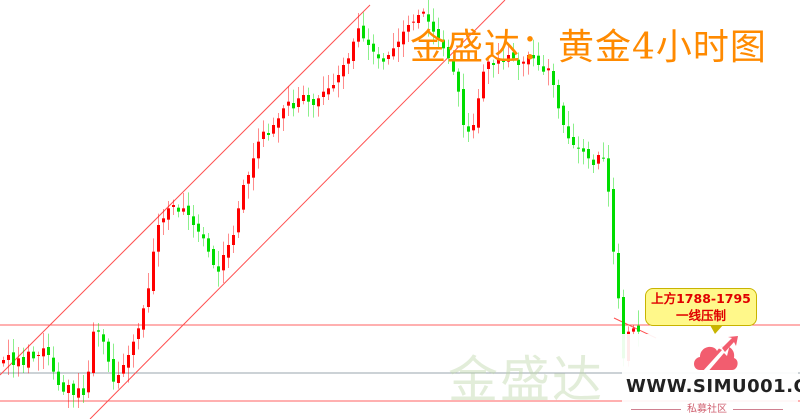  Describe the element at coordinates (701, 311) in the screenshot. I see `resistance-callout: 上方1788-1795 一线压制` at that location.